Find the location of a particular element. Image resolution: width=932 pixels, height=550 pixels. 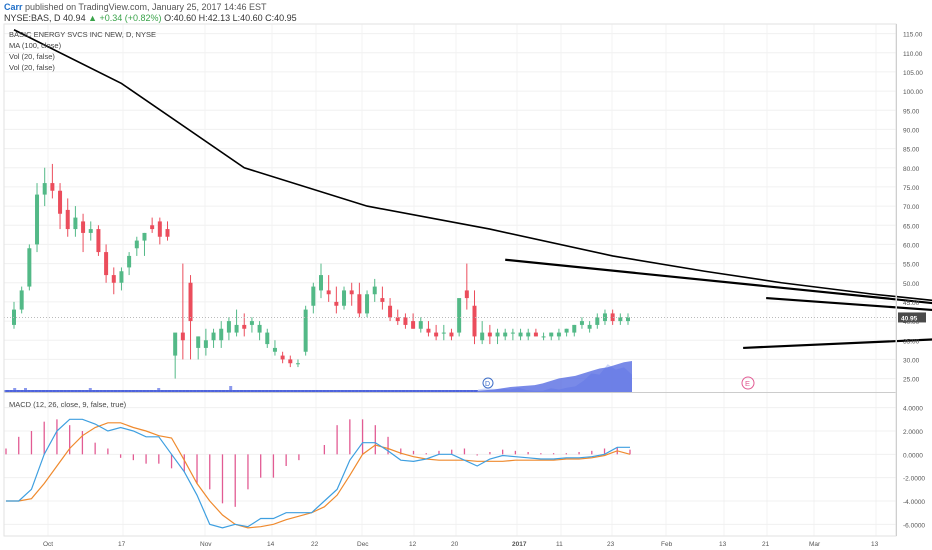

trendline-support is located at coordinates (837, 341).